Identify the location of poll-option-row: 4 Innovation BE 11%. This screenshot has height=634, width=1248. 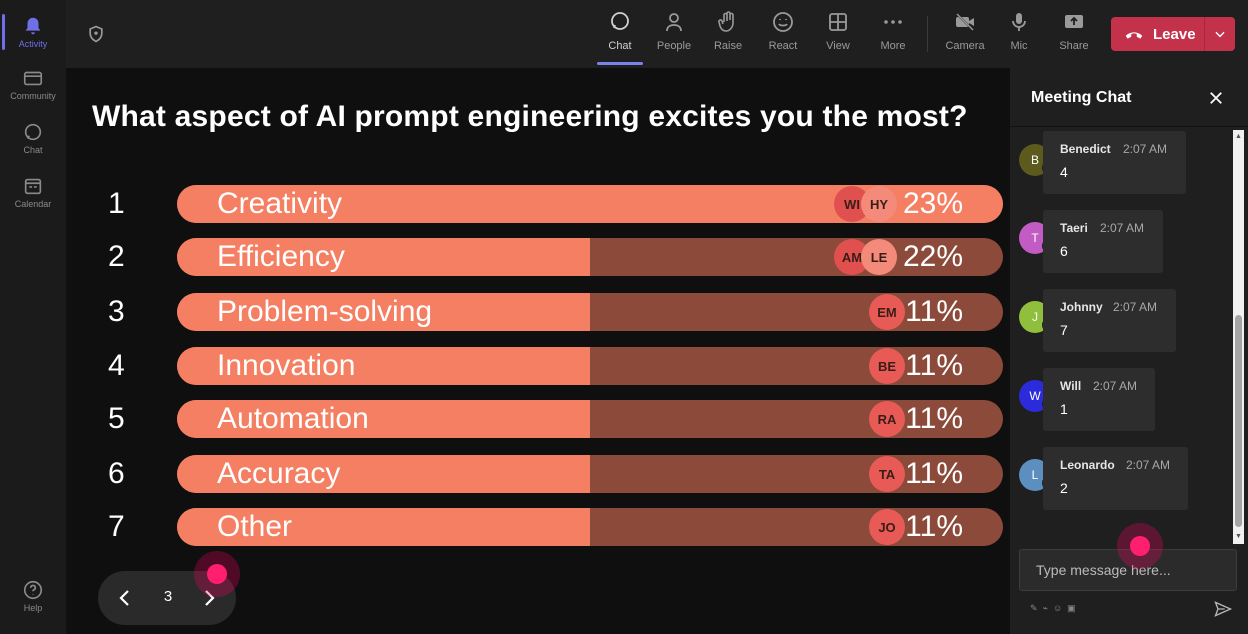
(551, 366).